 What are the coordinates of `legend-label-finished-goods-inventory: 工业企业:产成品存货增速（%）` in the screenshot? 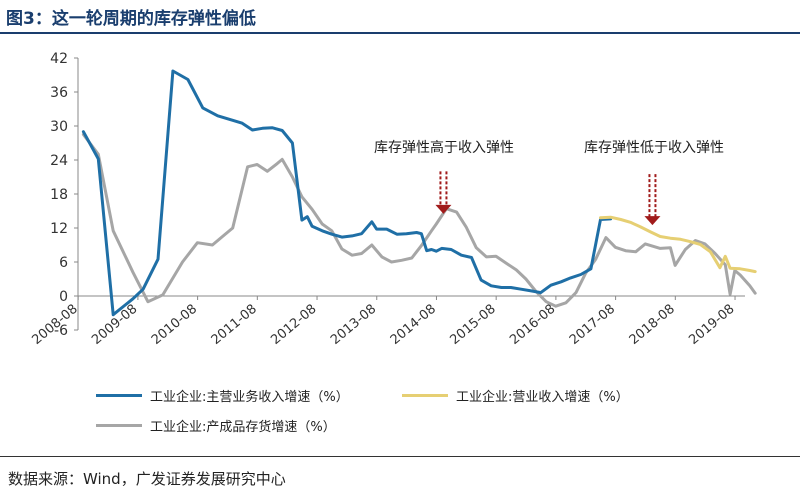 It's located at (243, 427).